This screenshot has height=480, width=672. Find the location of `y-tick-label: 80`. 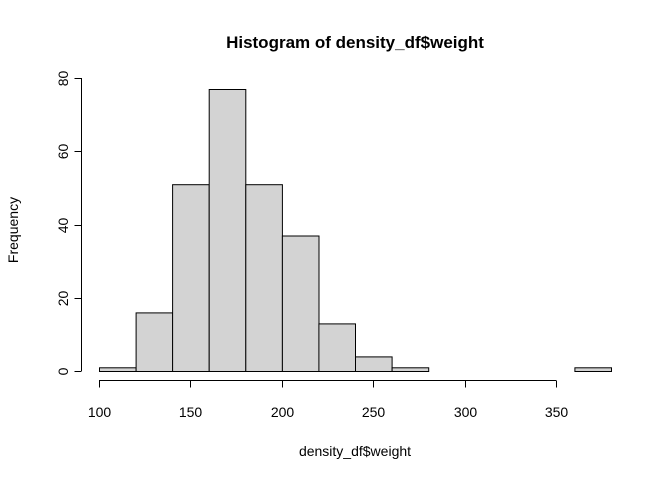

y-tick-label: 80 is located at coordinates (63, 79).